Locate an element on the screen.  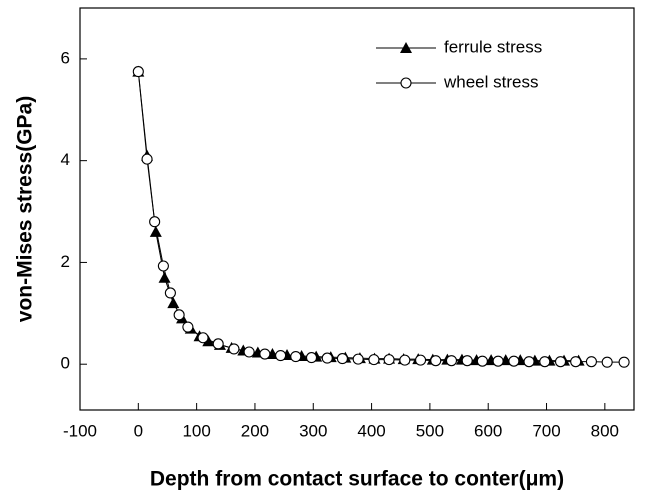
x-tick-label: 800 is located at coordinates (605, 430).